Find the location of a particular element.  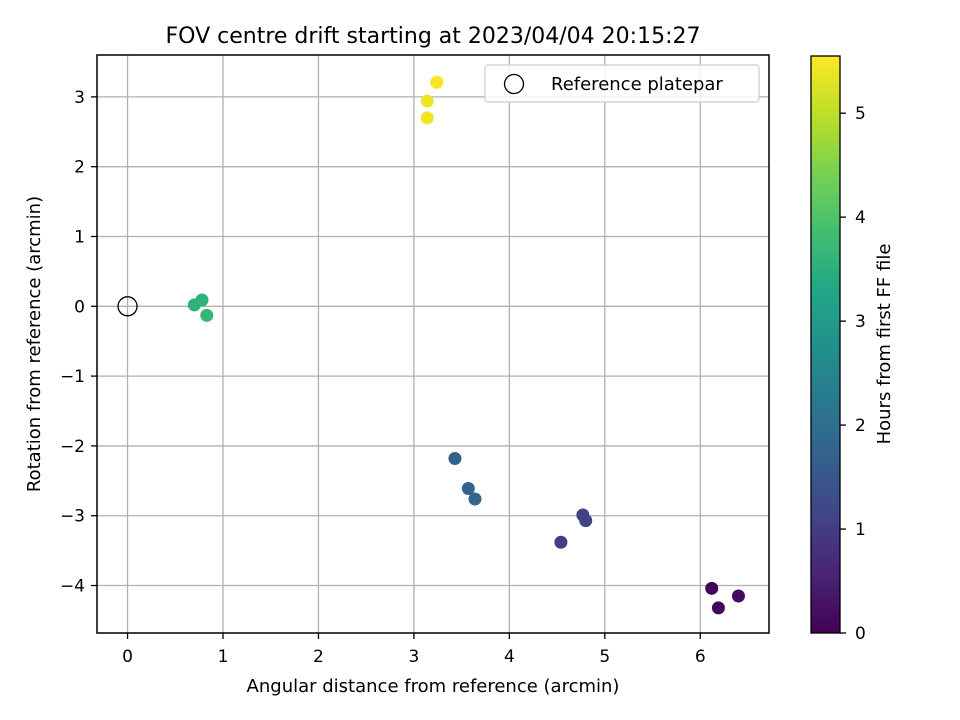

reference-platepar-marker is located at coordinates (127, 306).